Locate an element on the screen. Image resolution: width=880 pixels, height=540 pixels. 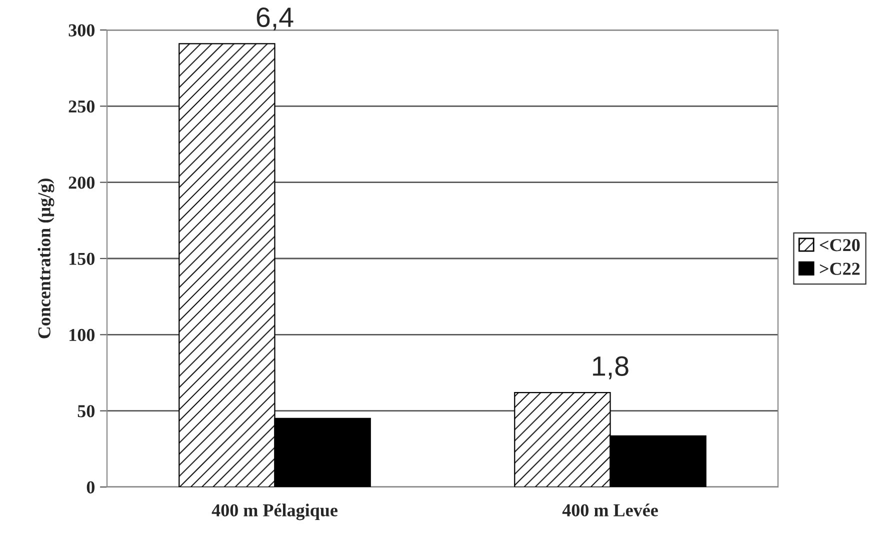
y-tick-label: 0 is located at coordinates (90, 487).